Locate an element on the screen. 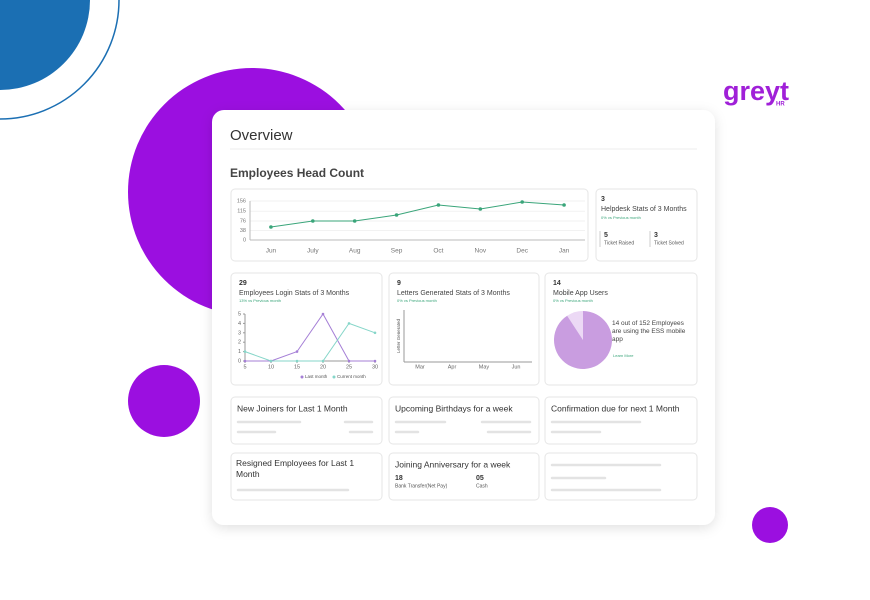 This screenshot has width=870, height=600. item-value: 05 is located at coordinates (480, 478).